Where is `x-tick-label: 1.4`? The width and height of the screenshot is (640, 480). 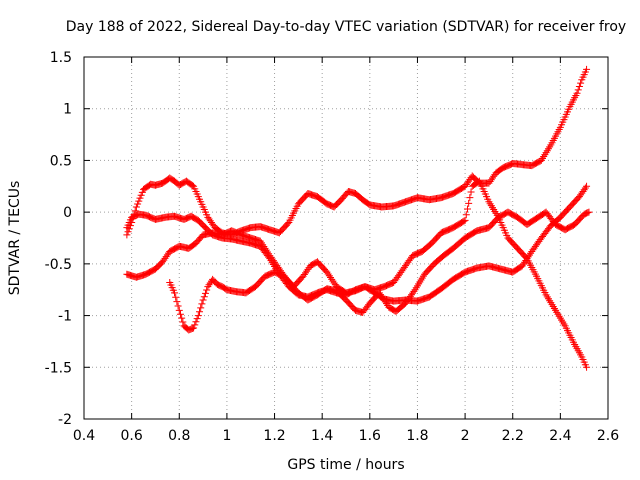
x-tick-label: 1.4 is located at coordinates (322, 436).